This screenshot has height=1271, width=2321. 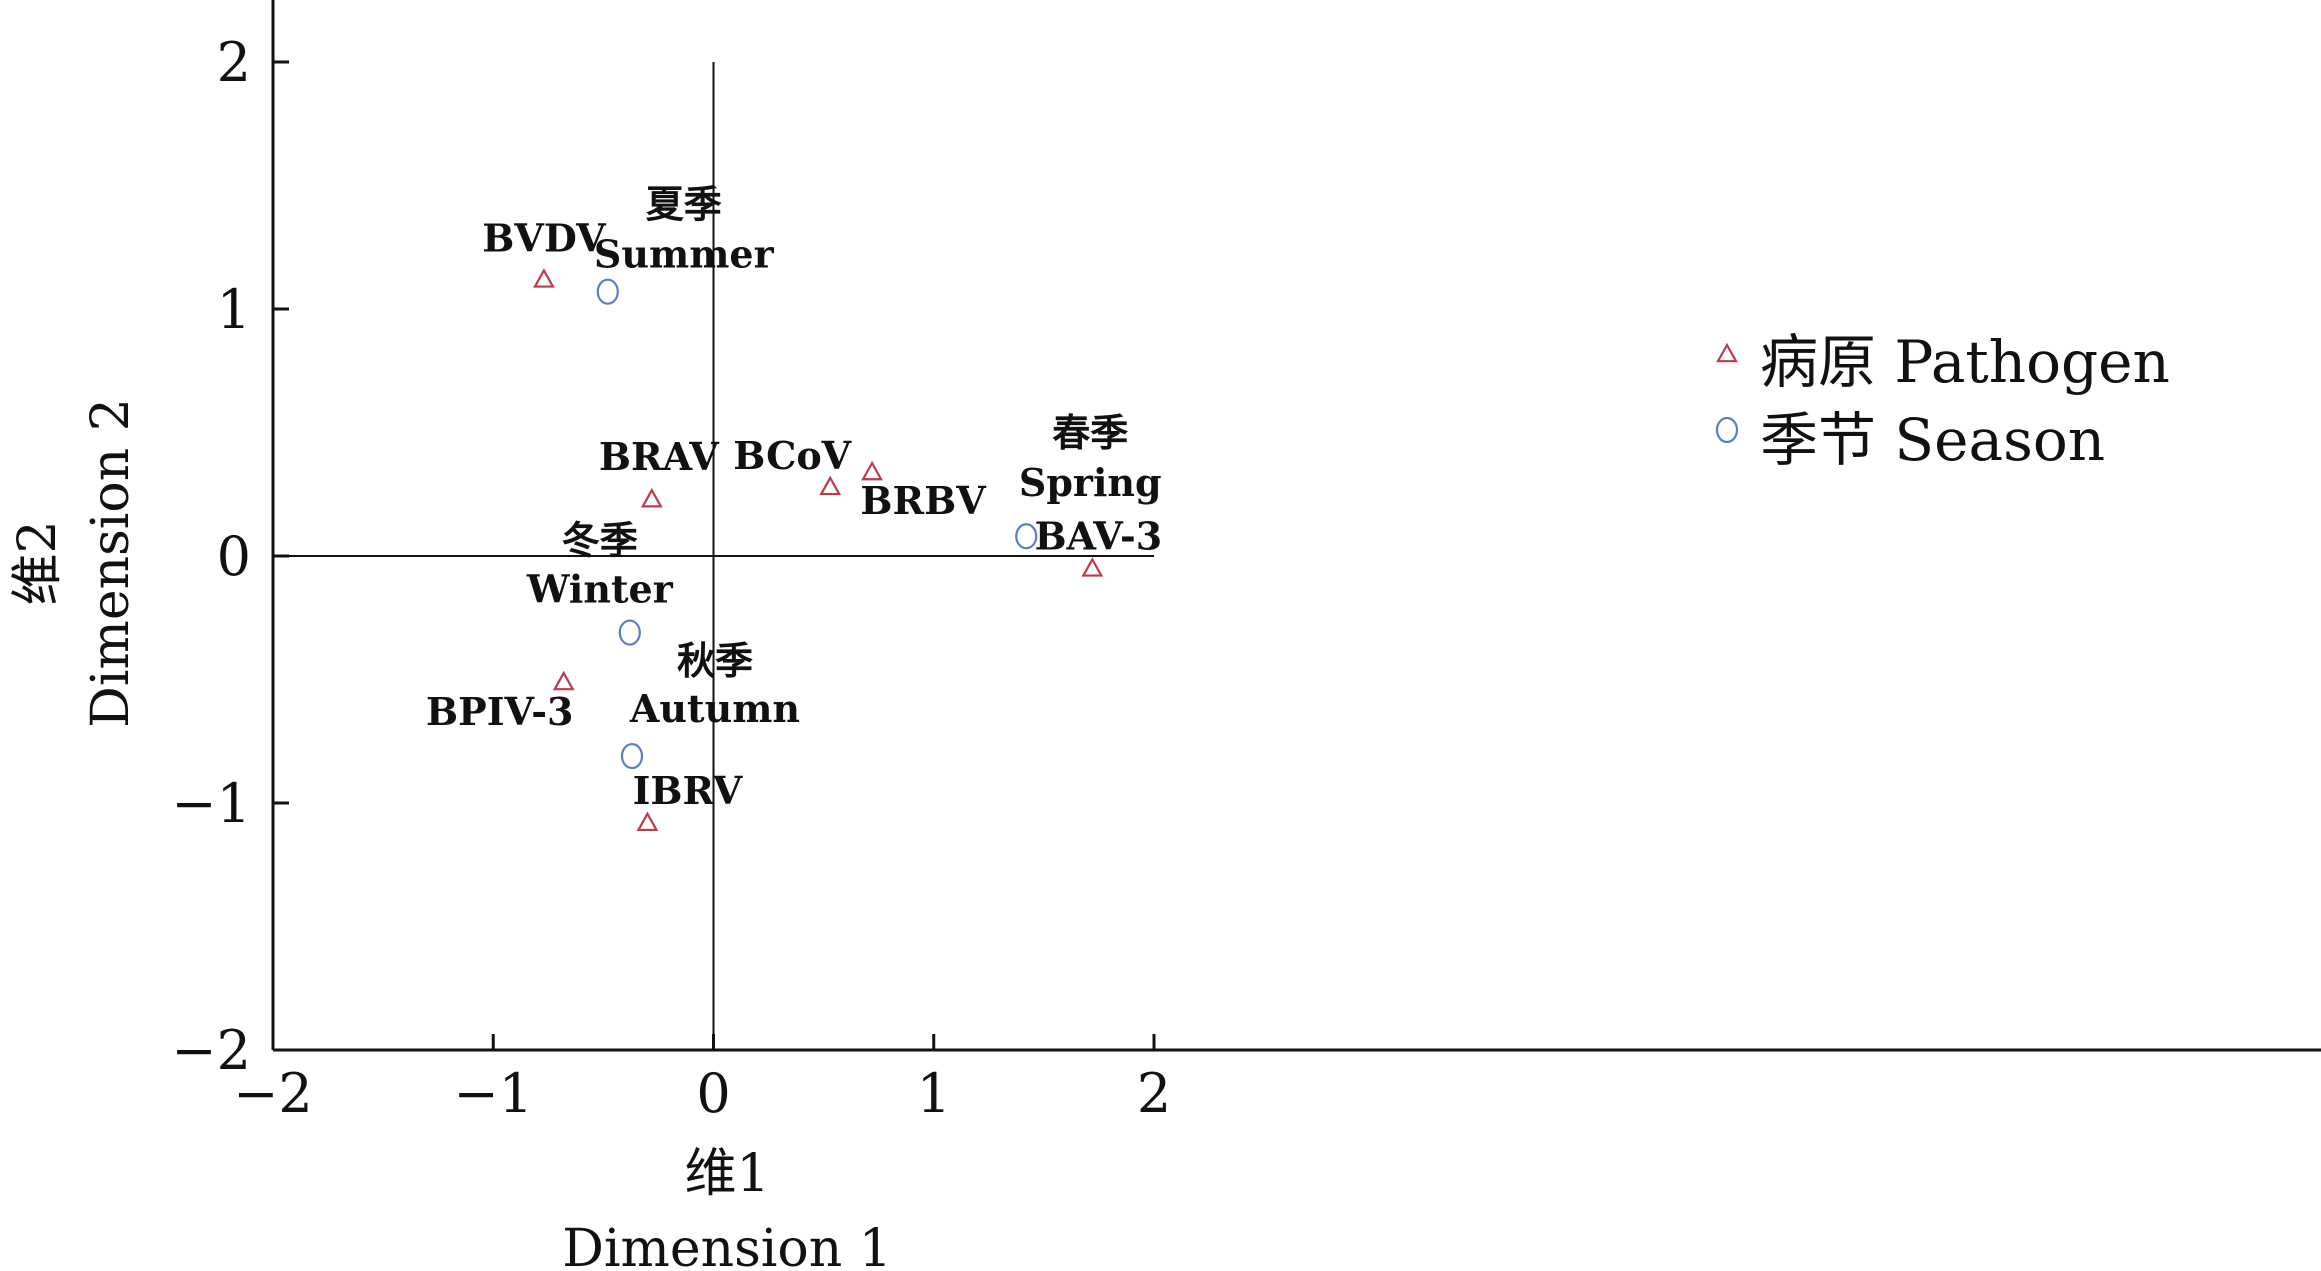 What do you see at coordinates (1965, 362) in the screenshot?
I see `legend-label-pathogen: 病原 Pathogen` at bounding box center [1965, 362].